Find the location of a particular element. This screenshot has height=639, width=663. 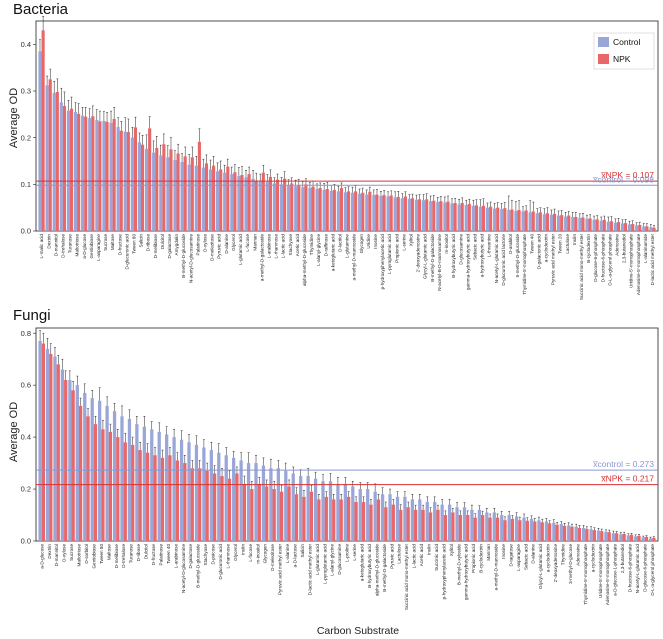

category-label: Inosine is located at coordinates (503, 551).